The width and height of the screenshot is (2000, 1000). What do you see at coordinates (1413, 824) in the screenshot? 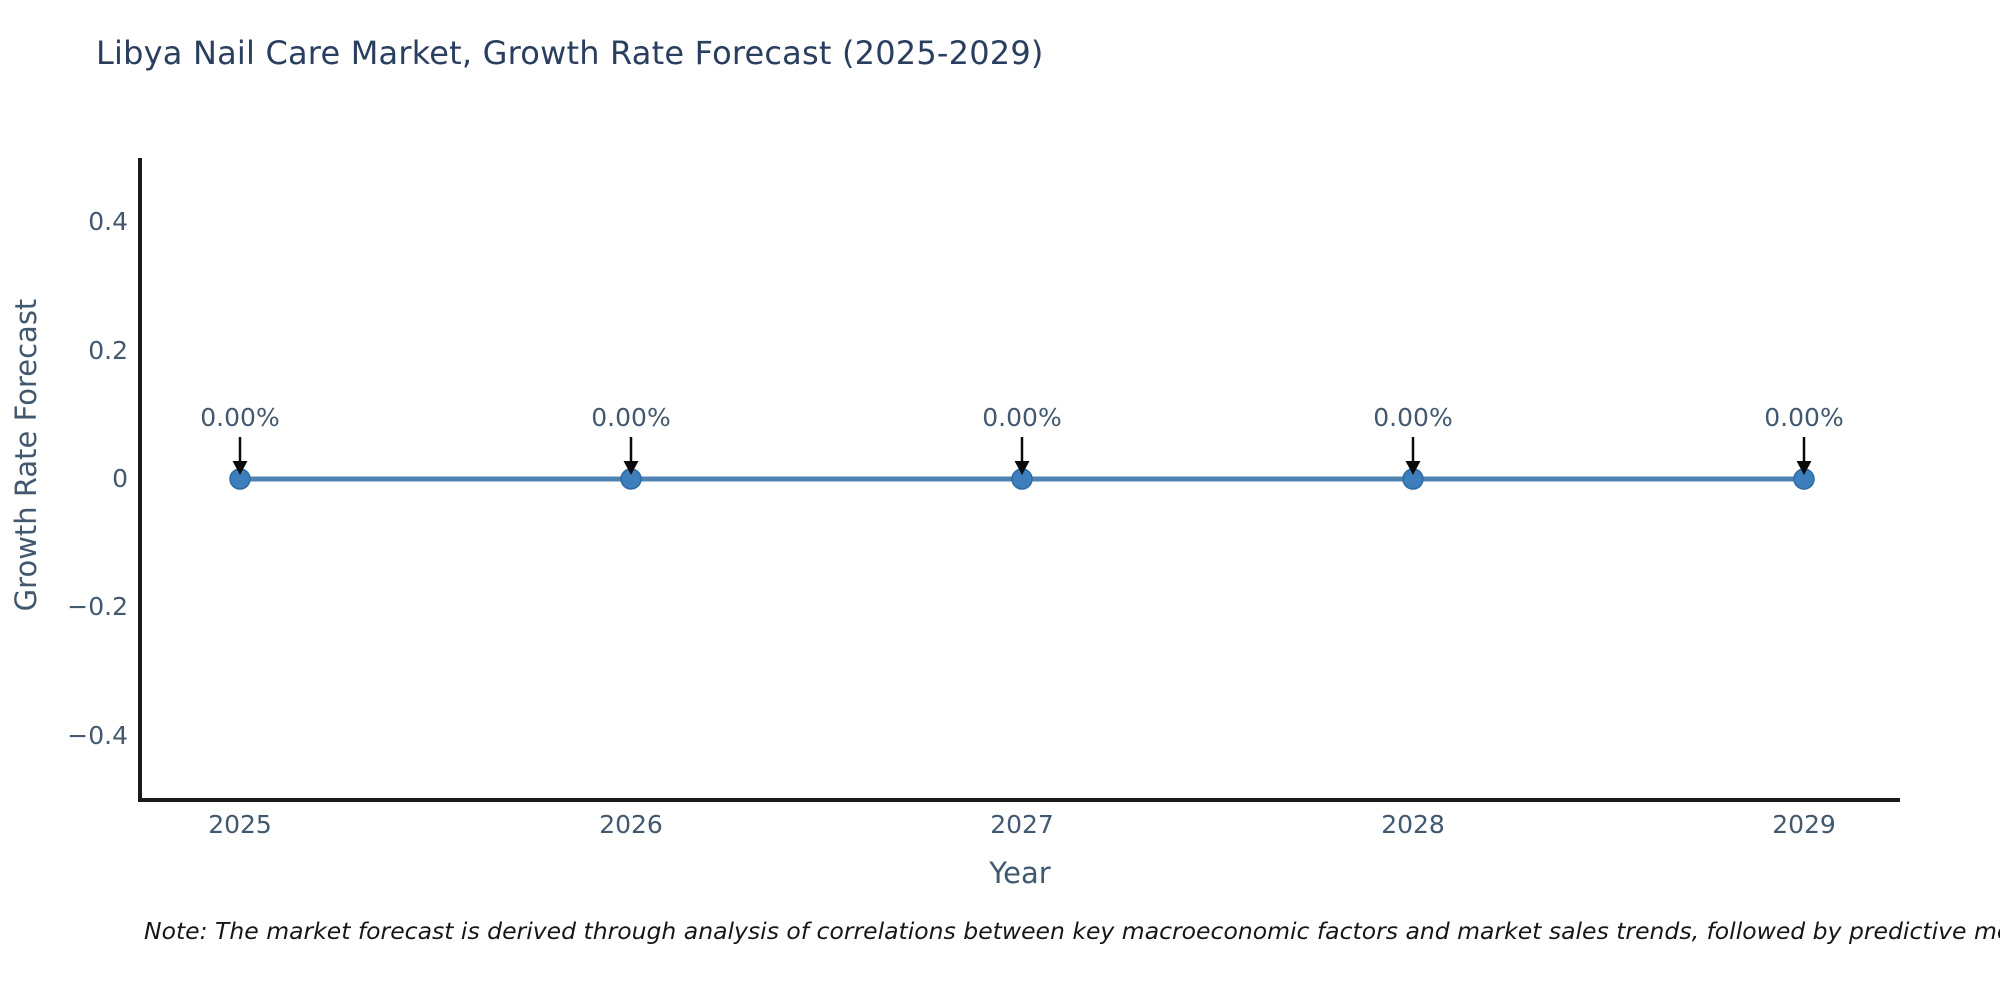
I see `x-tick-label: 2028` at bounding box center [1413, 824].